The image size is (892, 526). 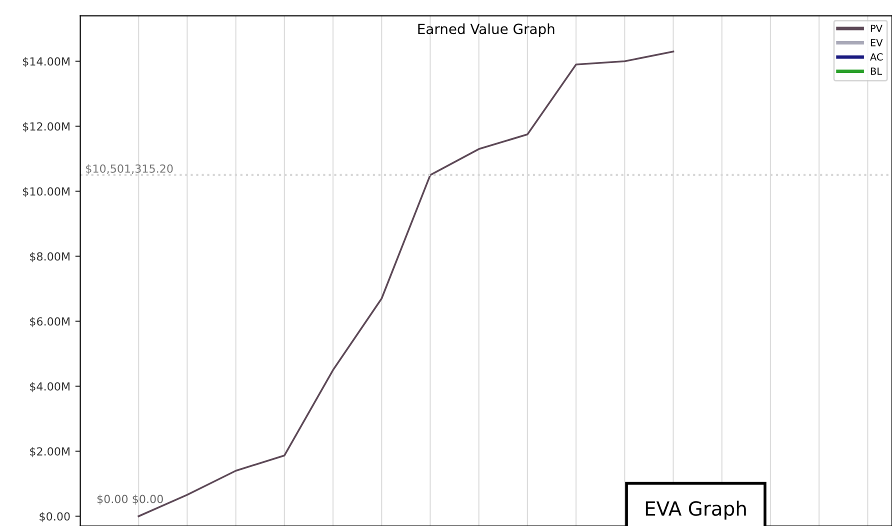 What do you see at coordinates (486, 30) in the screenshot?
I see `text: Earned Value Graph` at bounding box center [486, 30].